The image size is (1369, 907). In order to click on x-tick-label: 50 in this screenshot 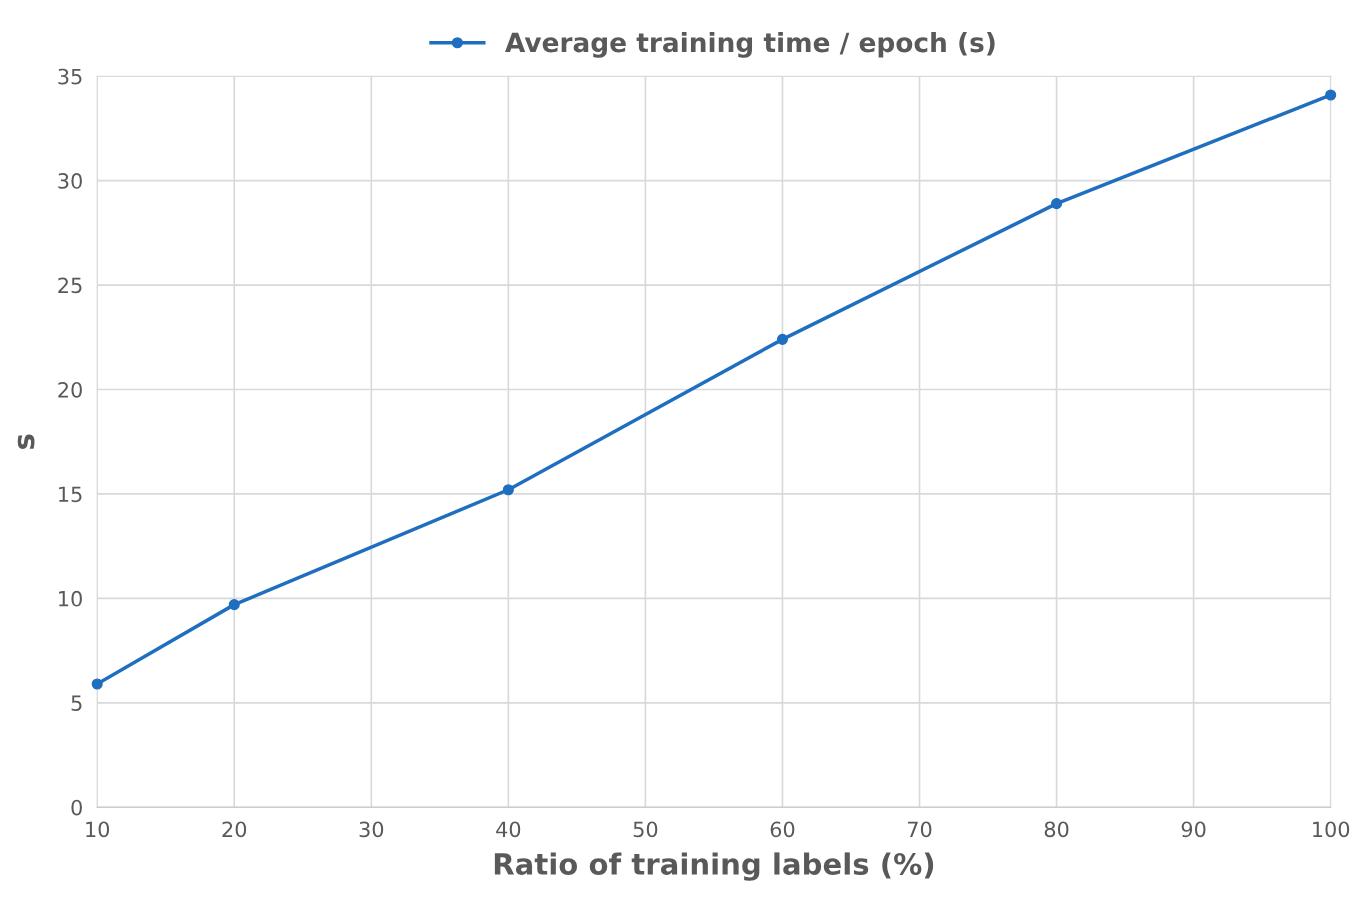, I will do `click(645, 829)`.